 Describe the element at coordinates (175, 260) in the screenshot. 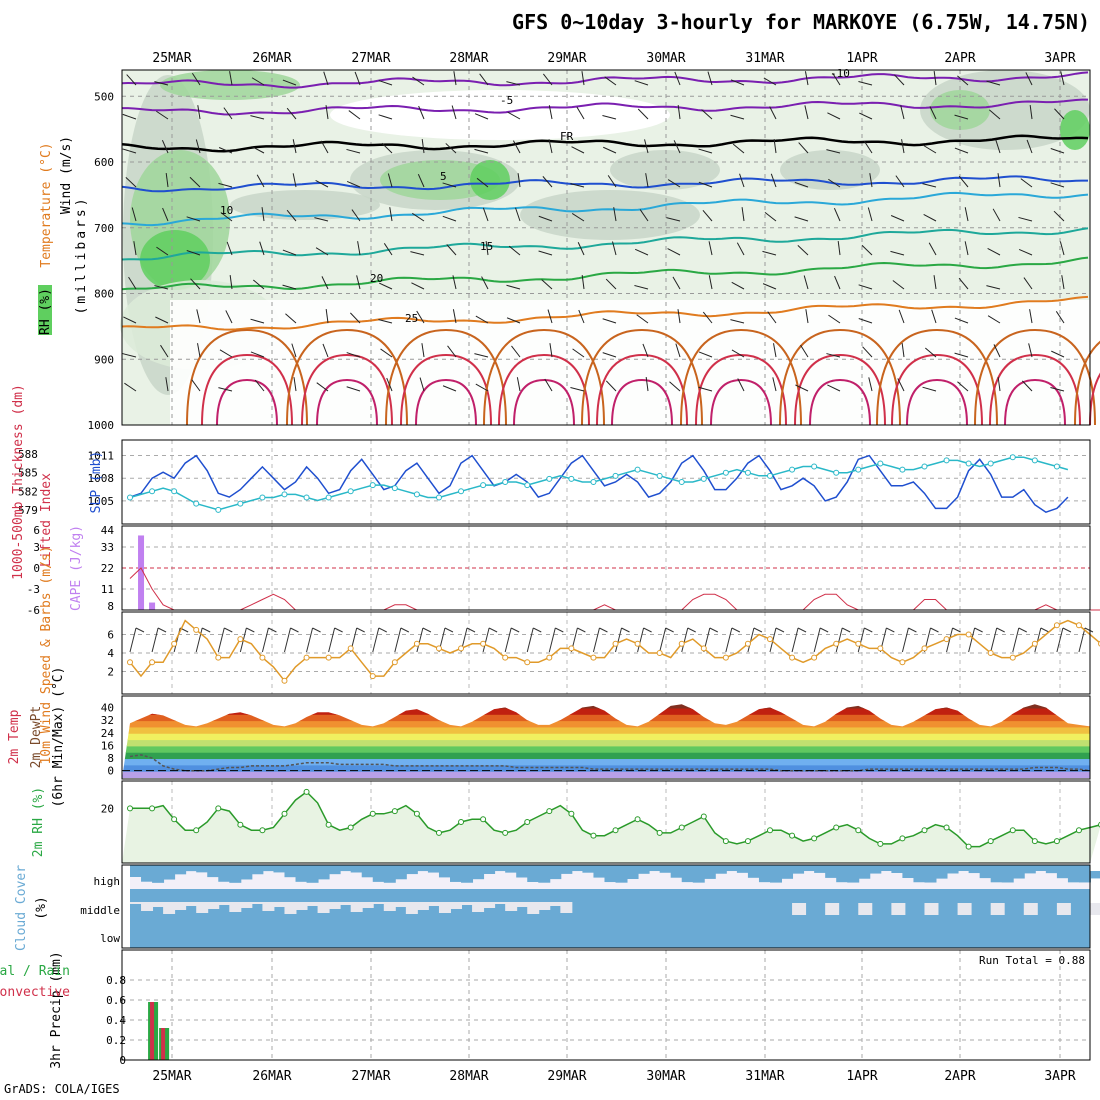

I see `rh-blob` at that location.